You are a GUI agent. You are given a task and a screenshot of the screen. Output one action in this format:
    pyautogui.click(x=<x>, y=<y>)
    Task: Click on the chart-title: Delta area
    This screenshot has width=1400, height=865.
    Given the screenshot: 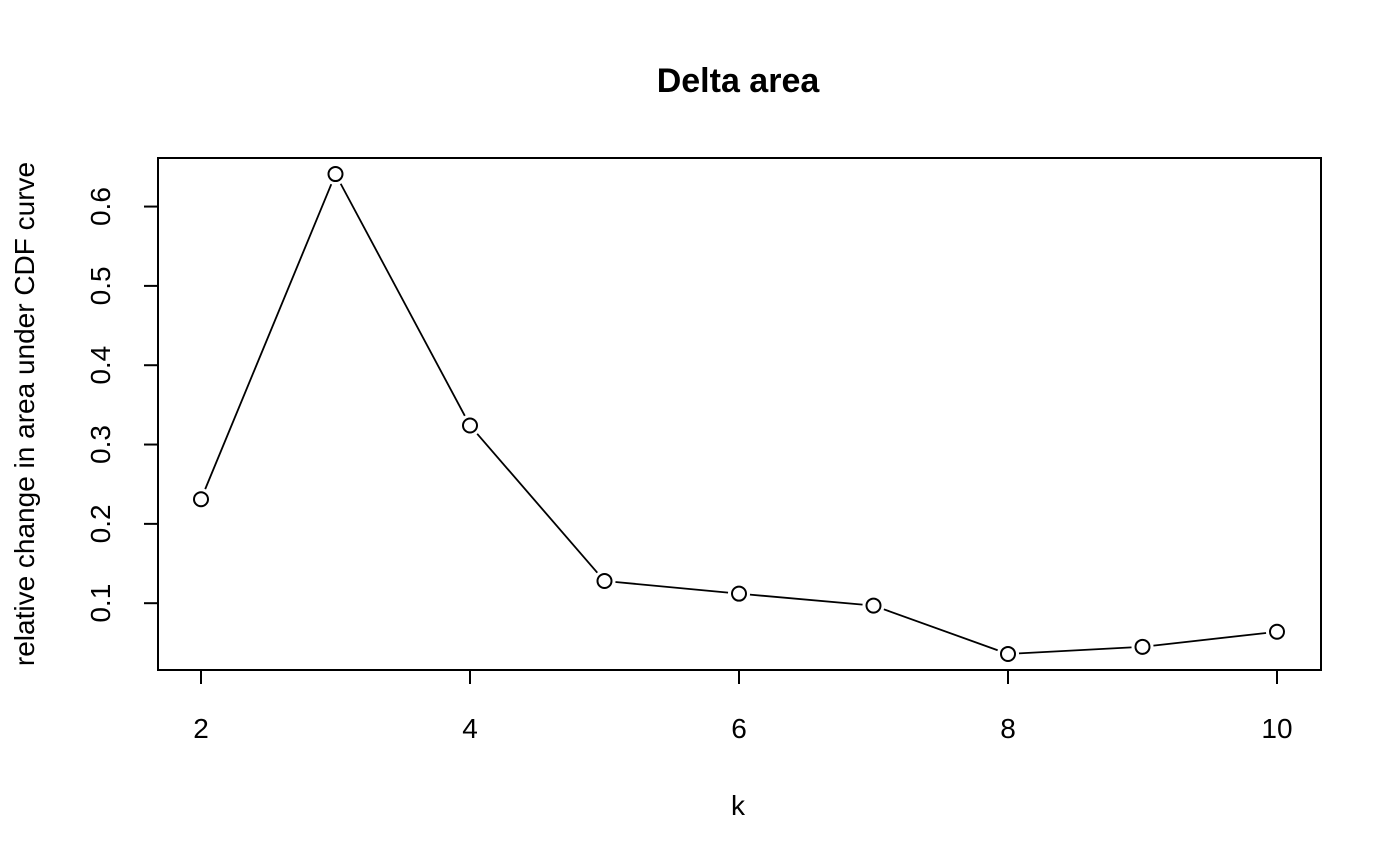 What is the action you would take?
    pyautogui.click(x=739, y=81)
    